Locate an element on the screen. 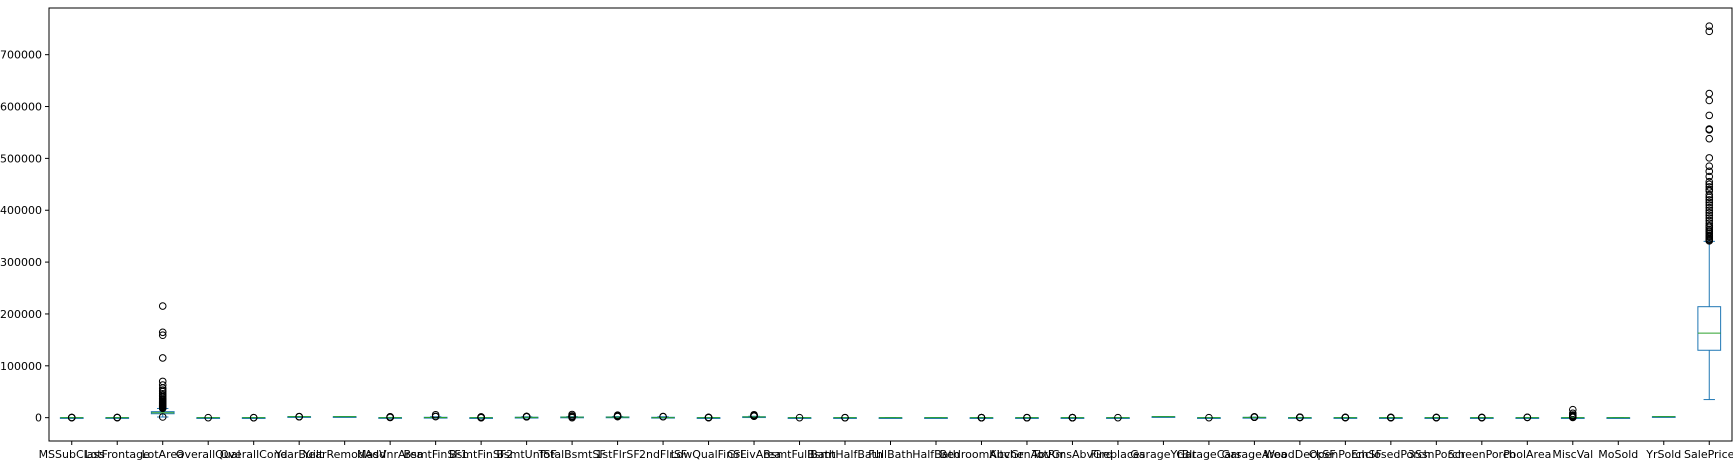 This screenshot has width=1733, height=466. box-WoodDeckSF is located at coordinates (1300, 417).